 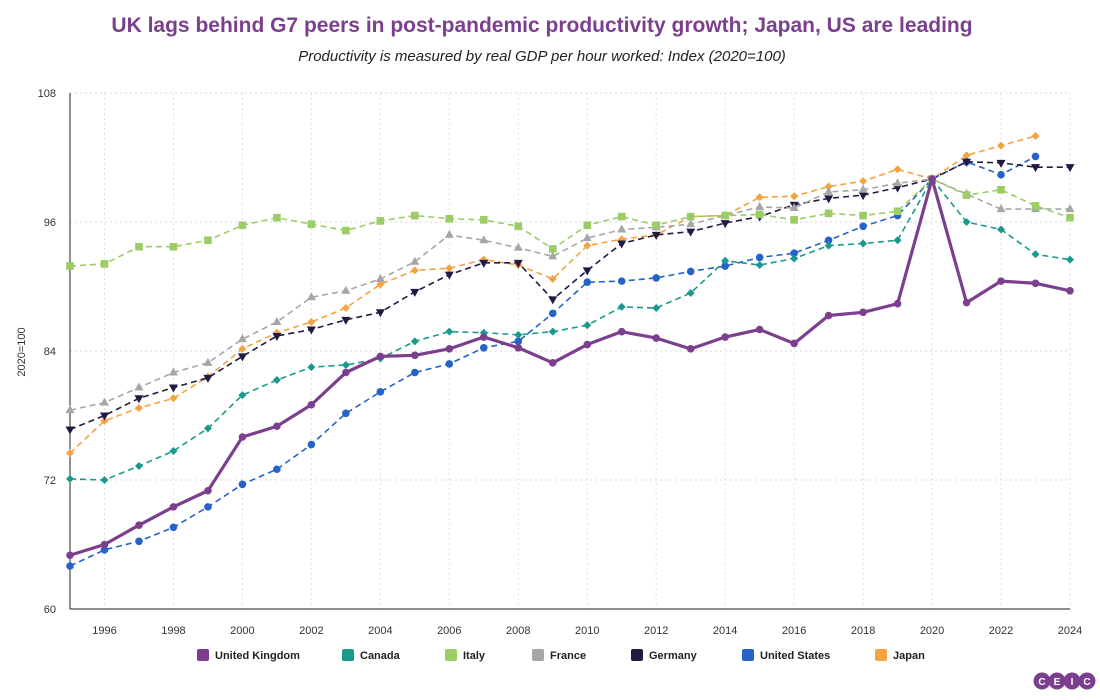 I want to click on legend-swatch, so click(x=881, y=655).